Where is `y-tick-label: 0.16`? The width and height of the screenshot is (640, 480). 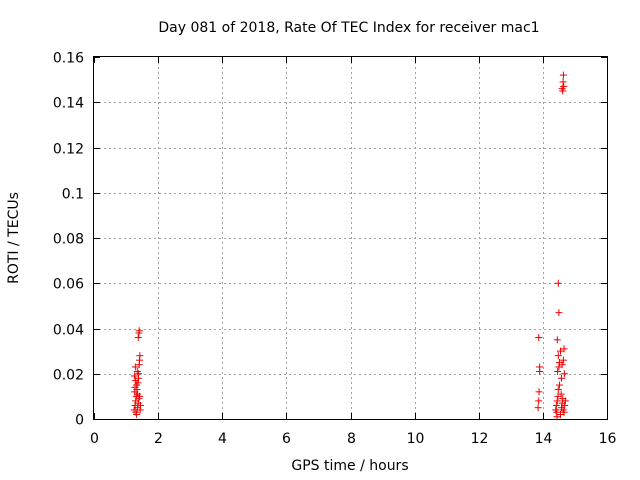
y-tick-label: 0.16 is located at coordinates (68, 59).